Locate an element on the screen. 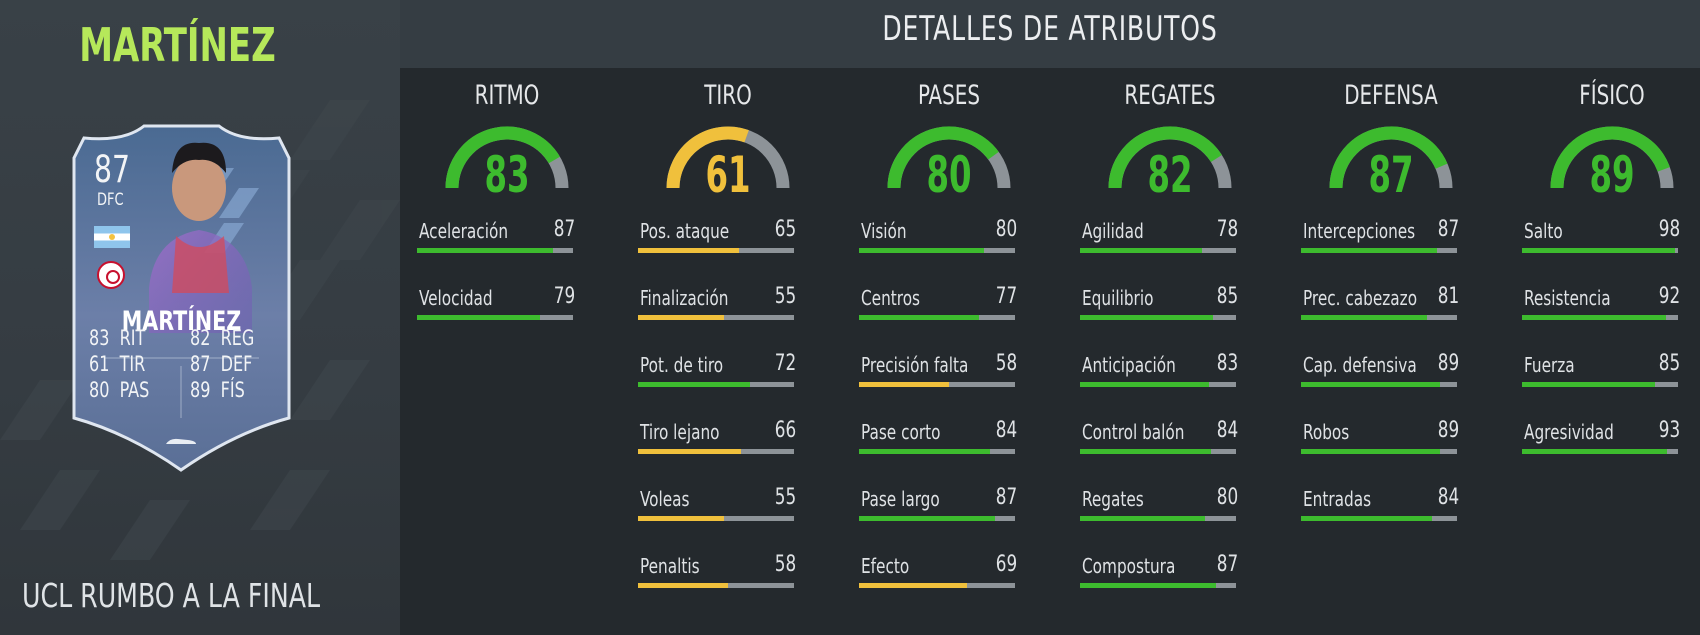 This screenshot has width=1700, height=635. attribute-value: 58 is located at coordinates (785, 564).